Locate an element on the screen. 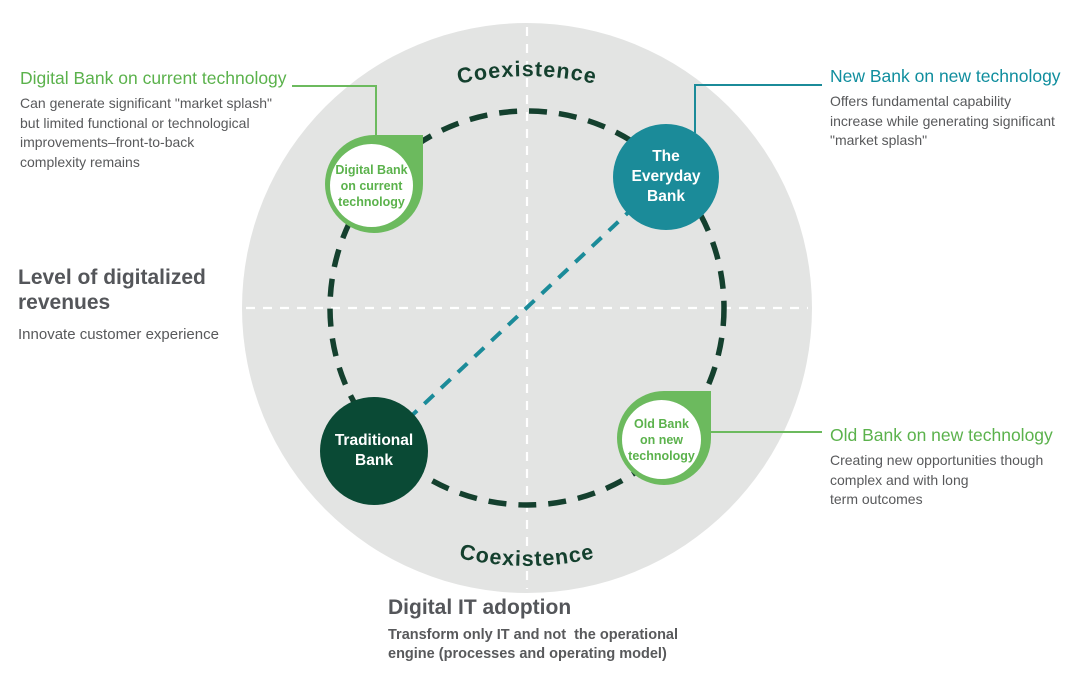 The width and height of the screenshot is (1075, 690). digital-bank-node-label: Digital Bank on current technology is located at coordinates (371, 185).